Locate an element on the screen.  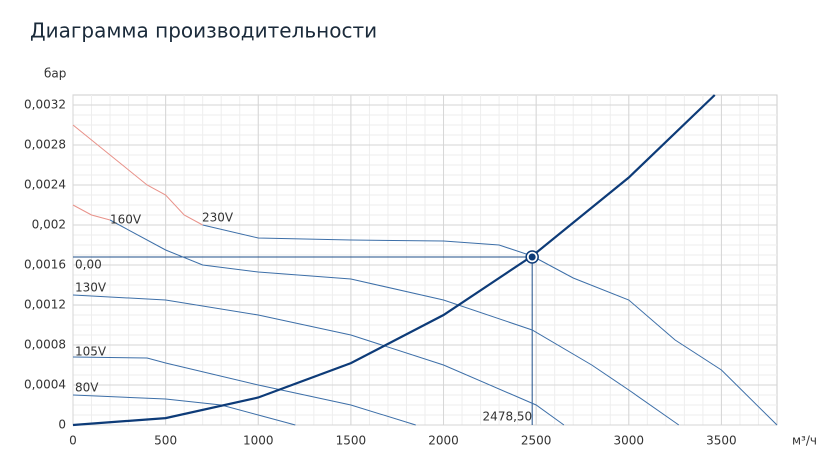
y-tick-label: 0,0004 is located at coordinates (45, 385).